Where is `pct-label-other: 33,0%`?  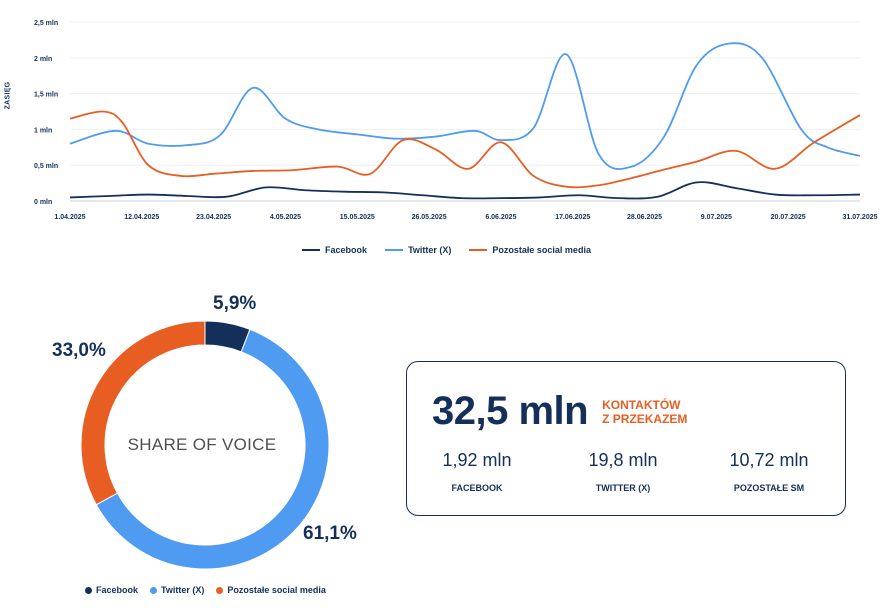 pct-label-other: 33,0% is located at coordinates (79, 350).